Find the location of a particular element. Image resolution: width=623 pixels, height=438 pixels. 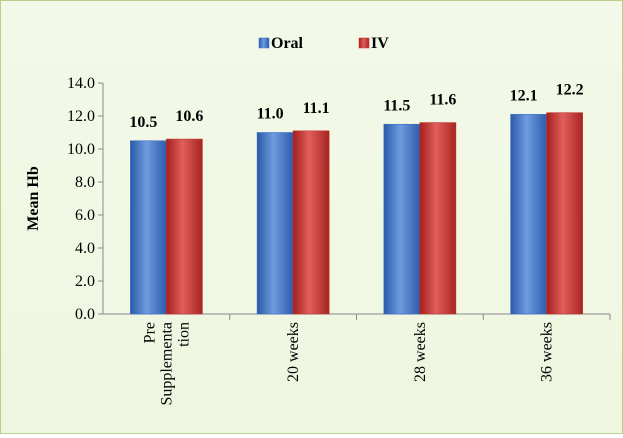

legend-label-oral: Oral is located at coordinates (287, 43).